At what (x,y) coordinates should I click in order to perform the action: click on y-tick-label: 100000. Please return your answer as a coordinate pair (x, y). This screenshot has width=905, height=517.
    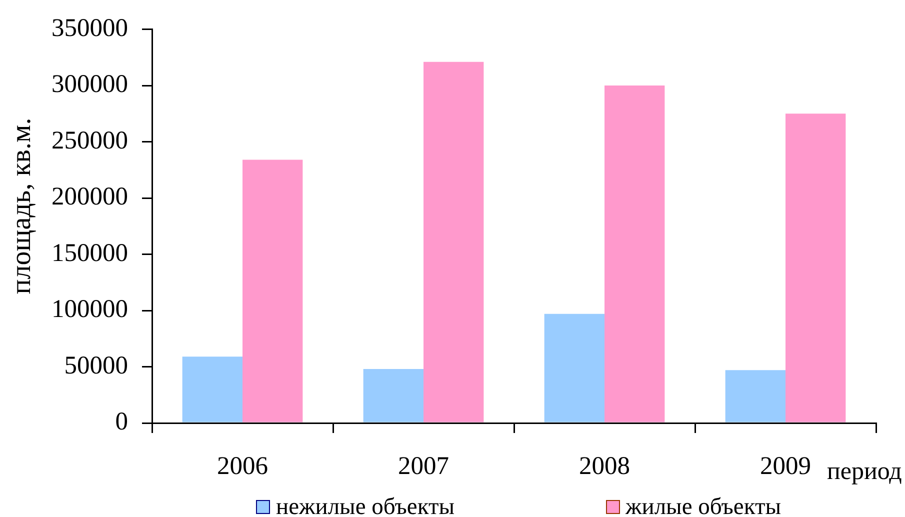
    Looking at the image, I should click on (90, 309).